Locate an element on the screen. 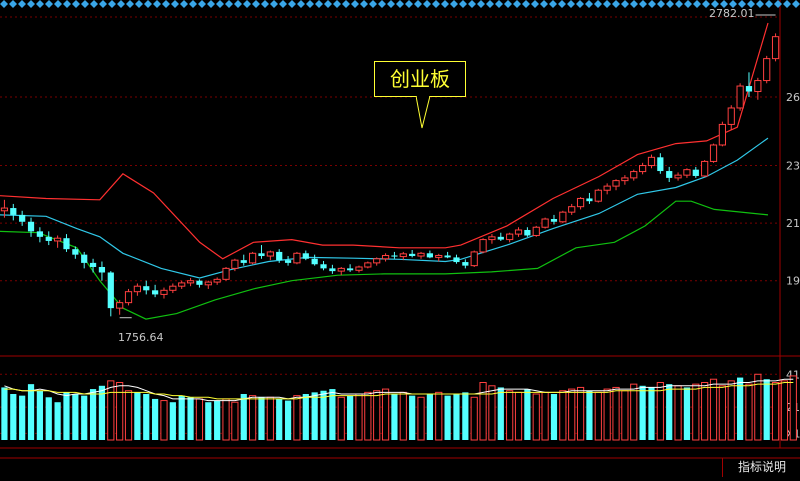 The image size is (800, 481). price-tick-label: 26 is located at coordinates (793, 97).